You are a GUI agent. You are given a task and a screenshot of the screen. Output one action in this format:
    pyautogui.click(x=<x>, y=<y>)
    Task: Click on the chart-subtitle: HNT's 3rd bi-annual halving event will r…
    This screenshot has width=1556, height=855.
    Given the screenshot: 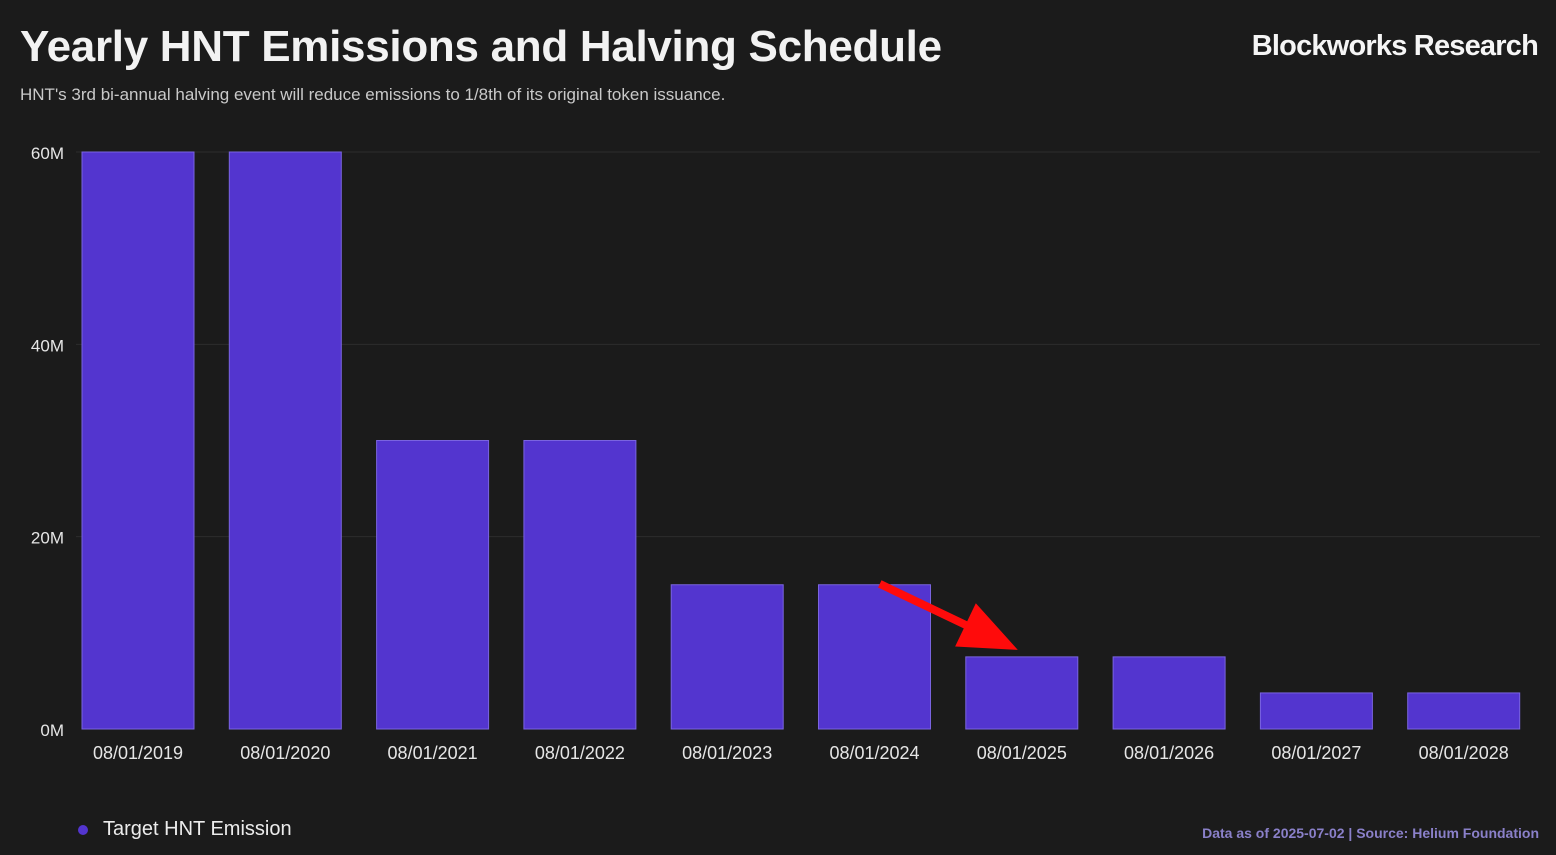 What is the action you would take?
    pyautogui.click(x=373, y=94)
    